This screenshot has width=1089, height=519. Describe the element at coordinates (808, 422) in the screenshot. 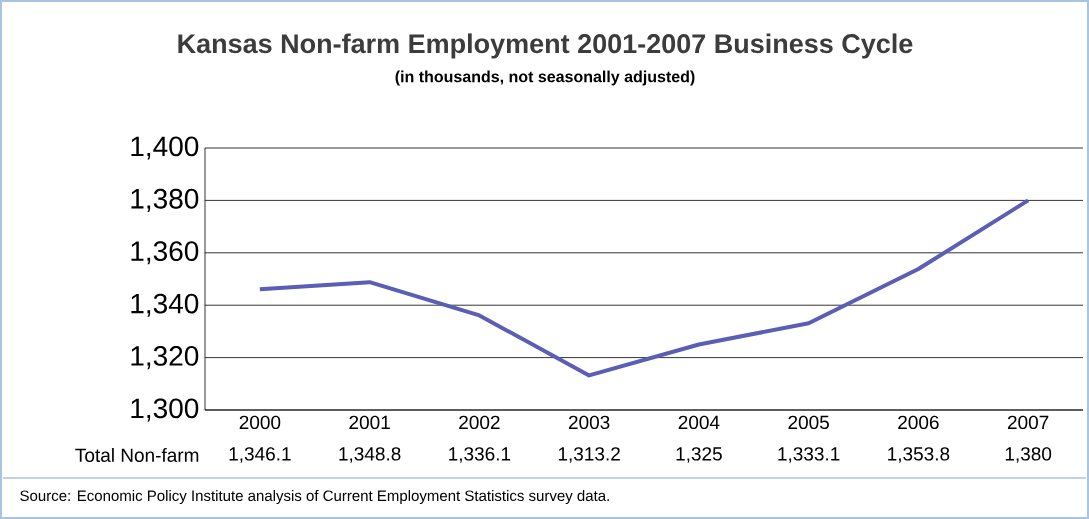

I see `x-tick-label: 2005` at that location.